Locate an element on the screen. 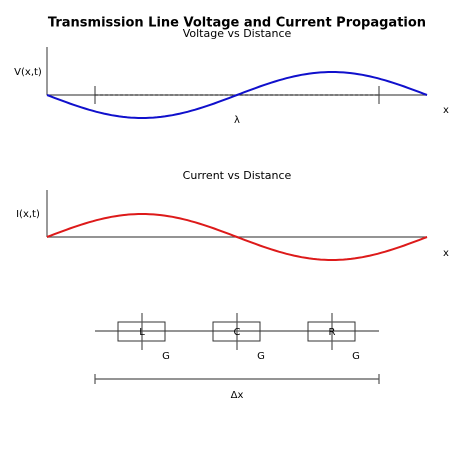 The height and width of the screenshot is (474, 474). element-label: R is located at coordinates (332, 332).